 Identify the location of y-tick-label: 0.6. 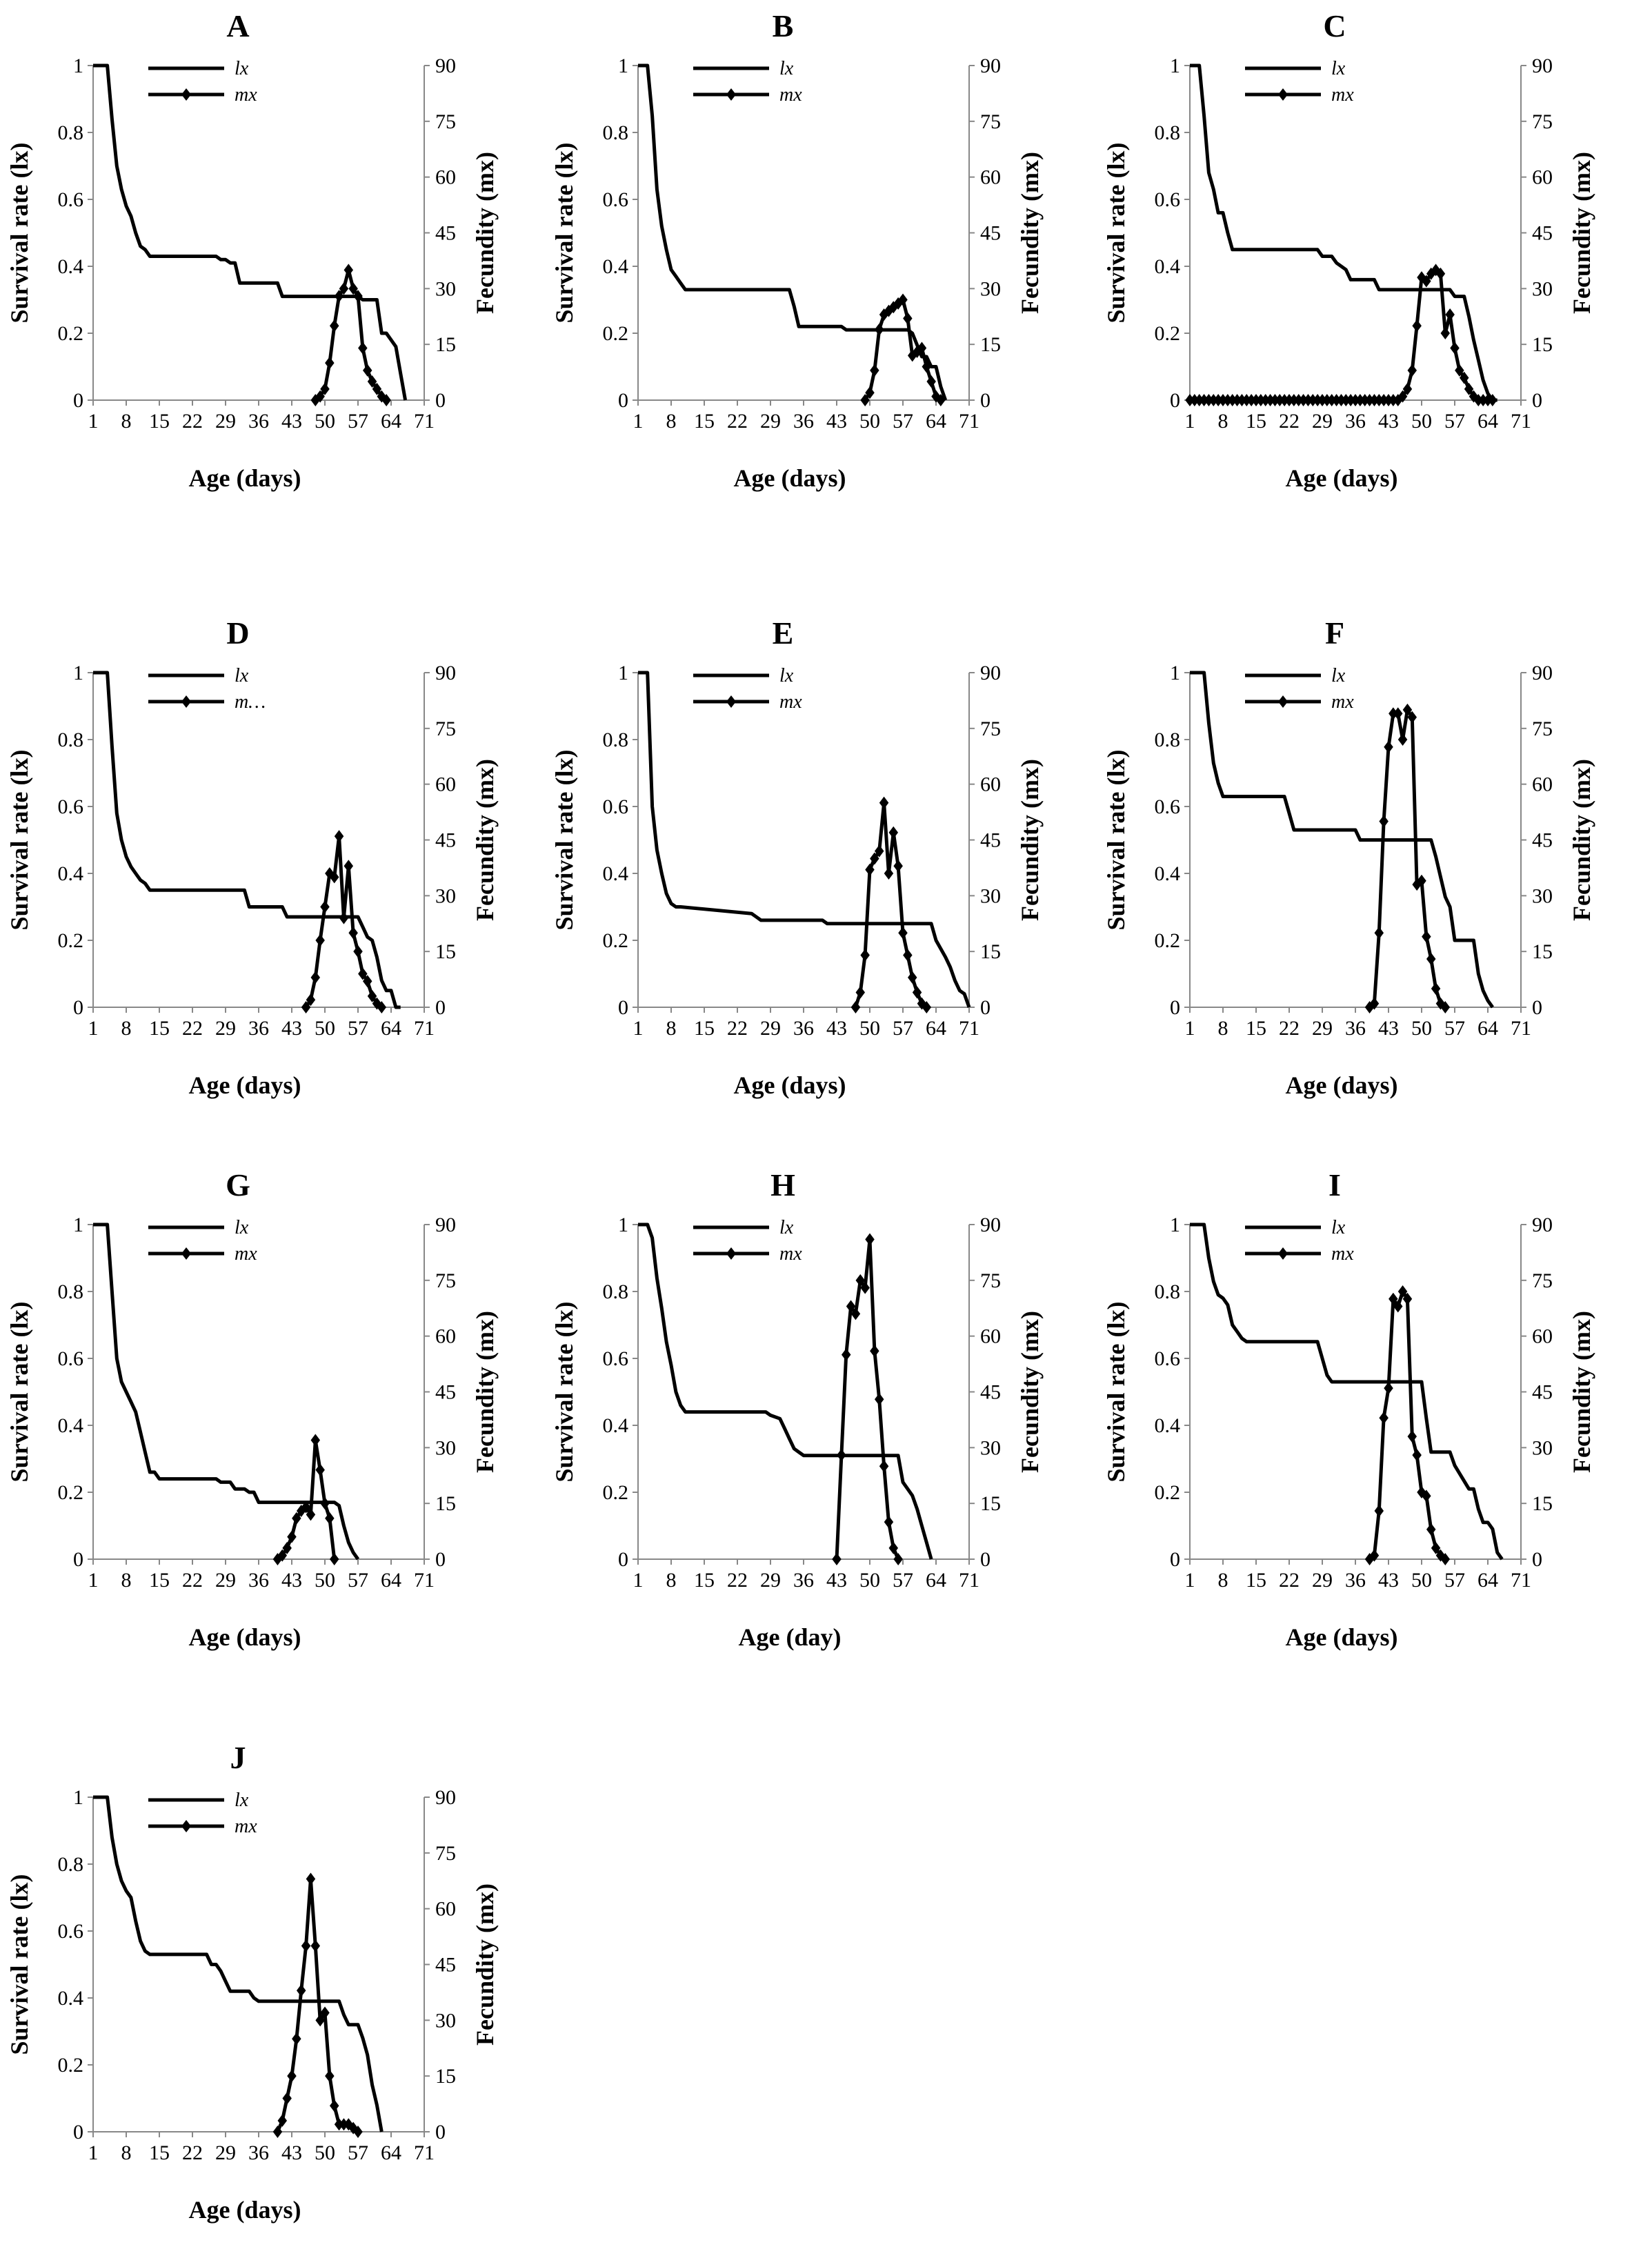
(71, 806).